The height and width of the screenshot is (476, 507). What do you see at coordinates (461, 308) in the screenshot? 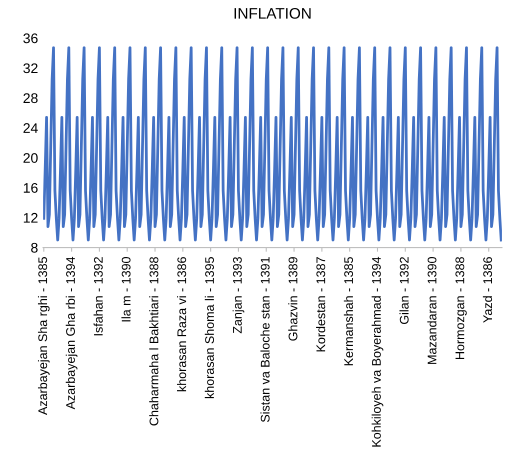
I see `x-tick-label: Hormozgan - 1388` at bounding box center [461, 308].